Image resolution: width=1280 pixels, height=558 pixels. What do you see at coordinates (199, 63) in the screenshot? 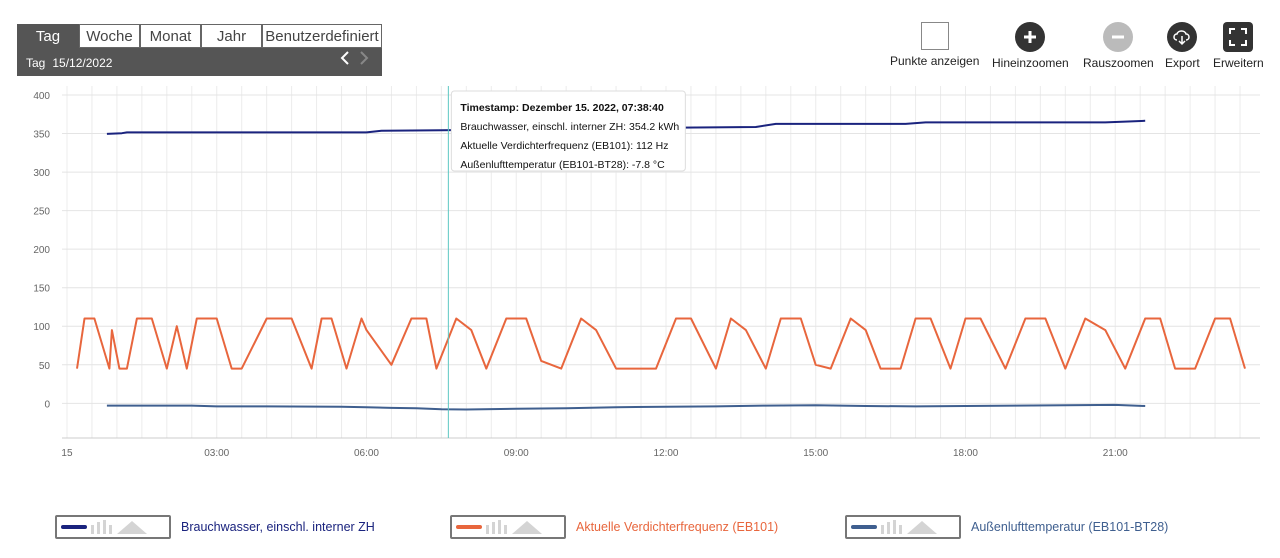
I see `range-info: Tag 15/12/2022` at bounding box center [199, 63].